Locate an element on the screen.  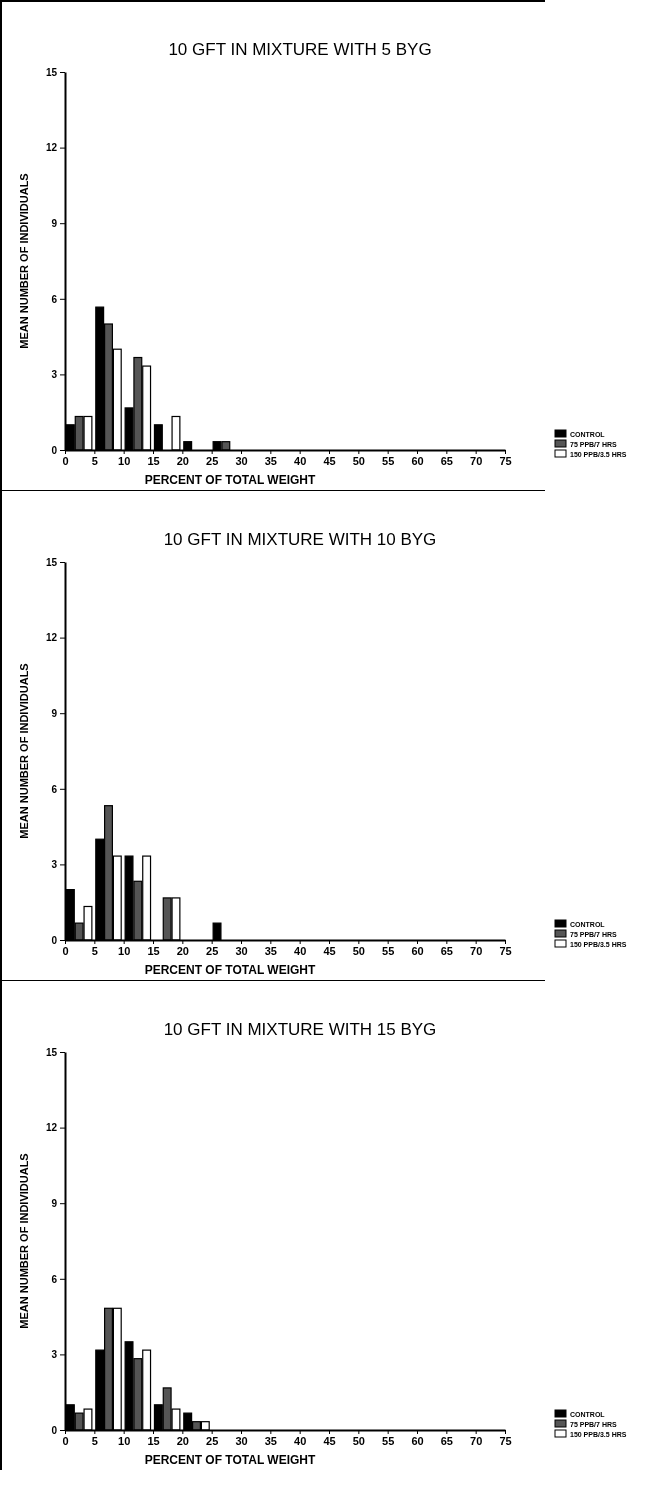
chart-title: 10 GFT IN MIXTURE WITH 5 BYG is located at coordinates (300, 49).